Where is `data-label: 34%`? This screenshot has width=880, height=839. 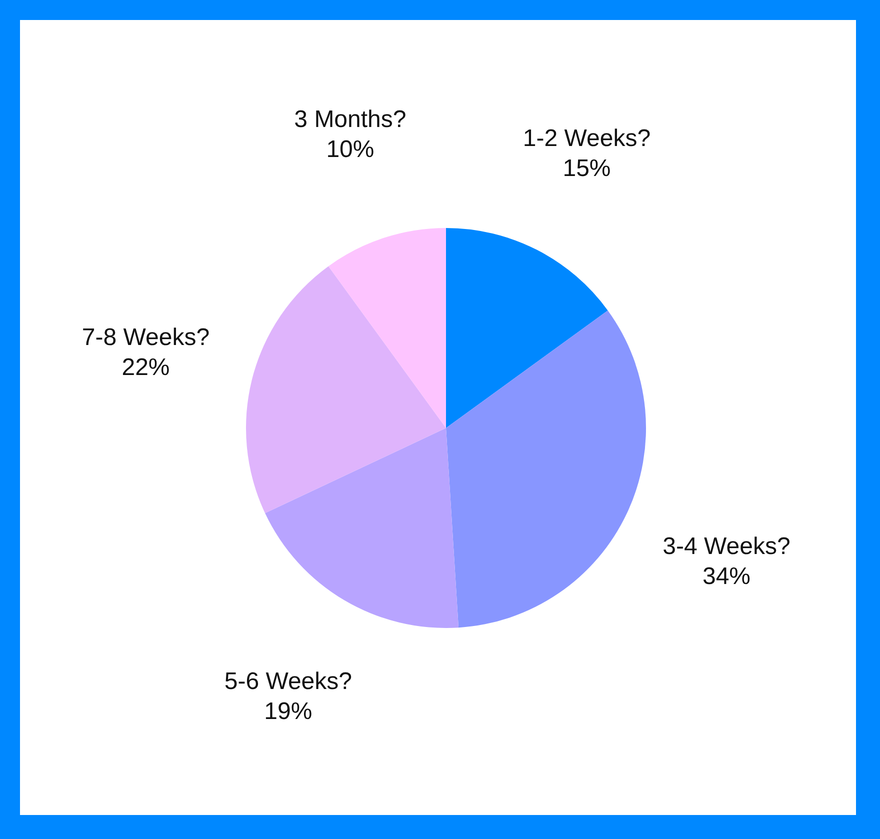 data-label: 34% is located at coordinates (726, 576).